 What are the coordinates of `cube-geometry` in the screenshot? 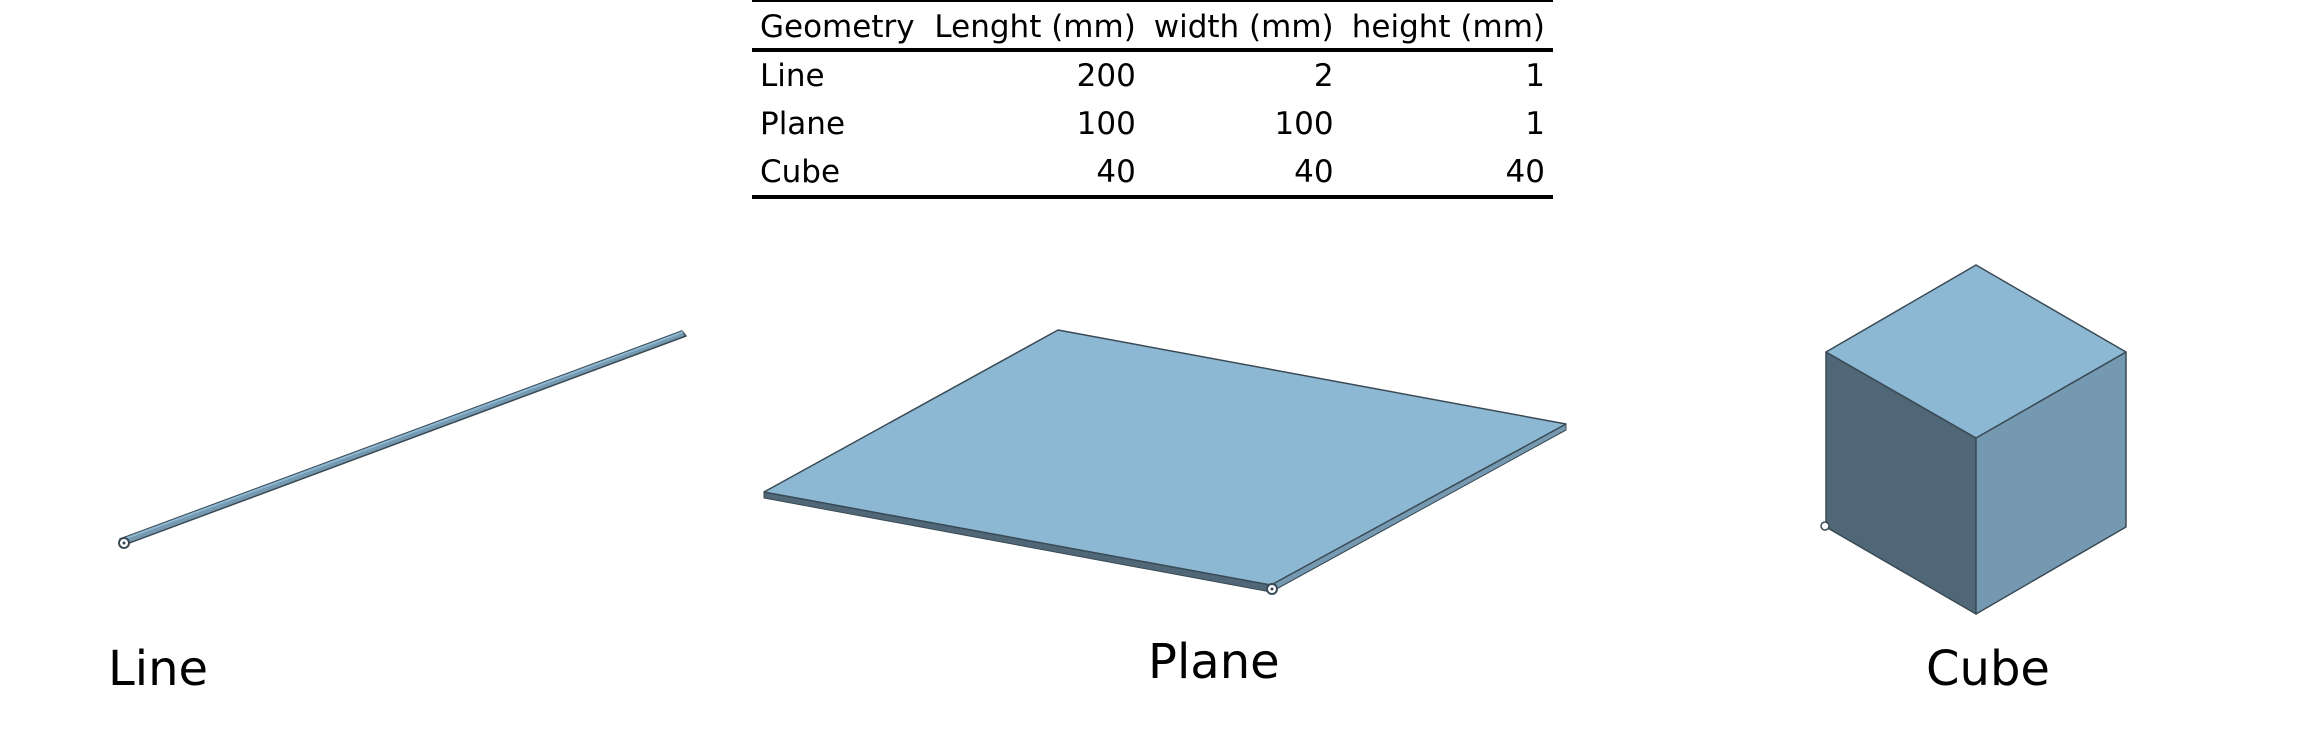 It's located at (1973, 439).